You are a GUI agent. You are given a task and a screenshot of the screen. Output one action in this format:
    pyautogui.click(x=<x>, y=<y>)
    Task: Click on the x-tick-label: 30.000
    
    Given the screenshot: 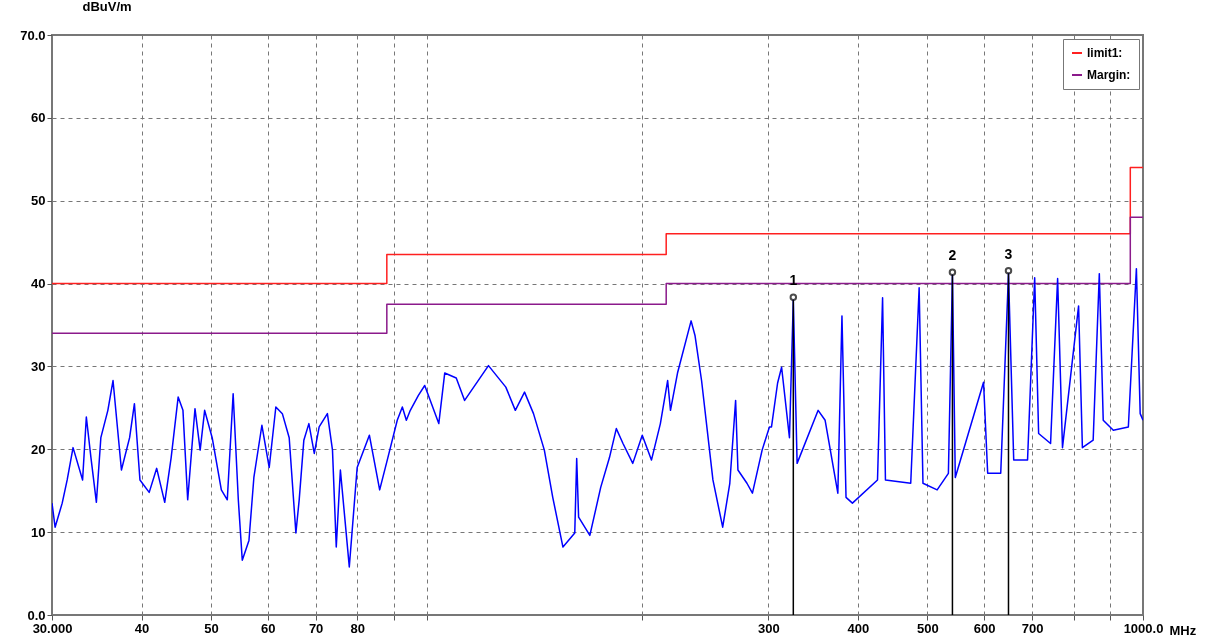 What is the action you would take?
    pyautogui.click(x=52, y=628)
    